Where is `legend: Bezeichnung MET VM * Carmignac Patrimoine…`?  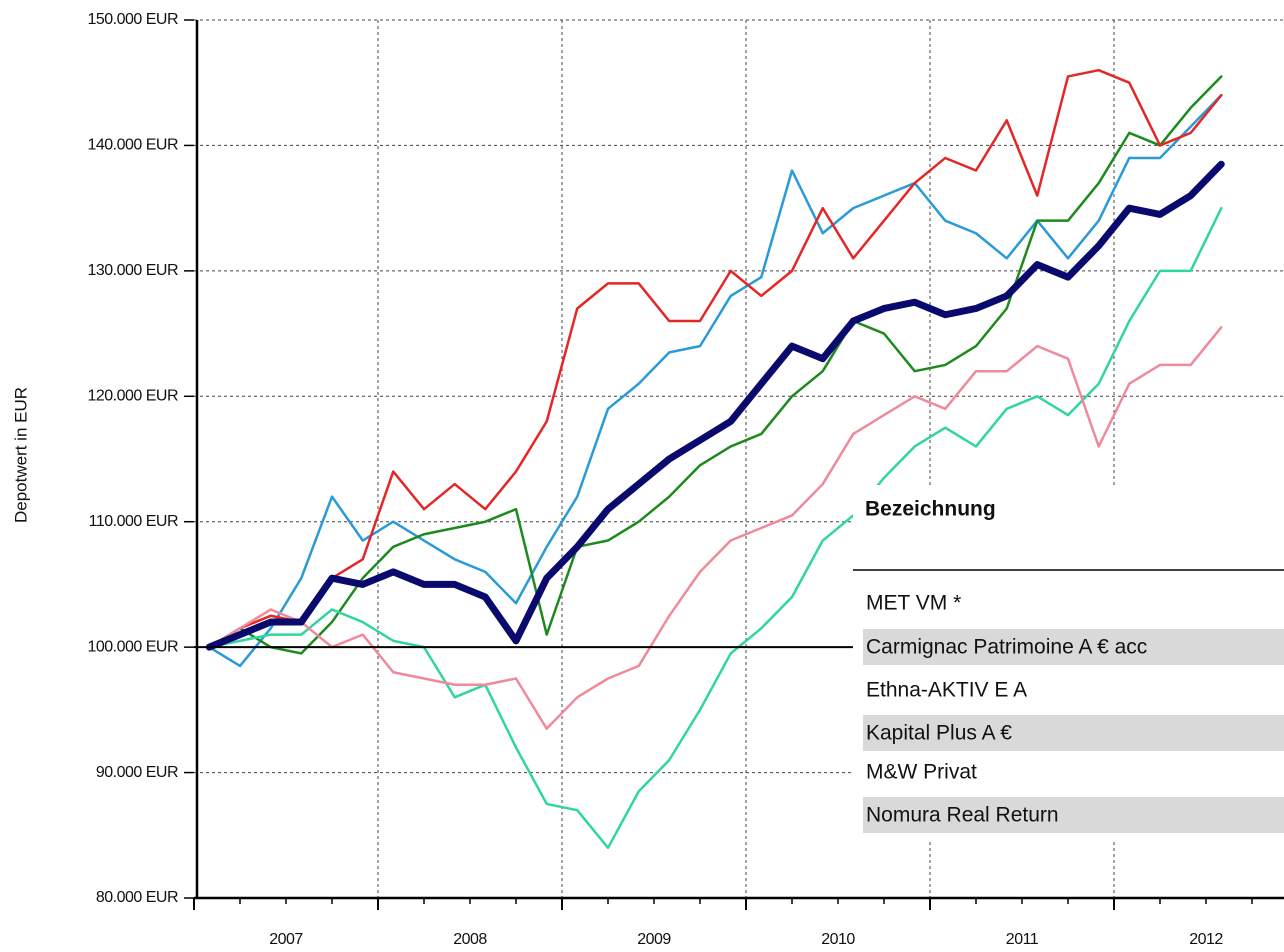
legend: Bezeichnung MET VM * Carmignac Patrimoine… is located at coordinates (1068, 662).